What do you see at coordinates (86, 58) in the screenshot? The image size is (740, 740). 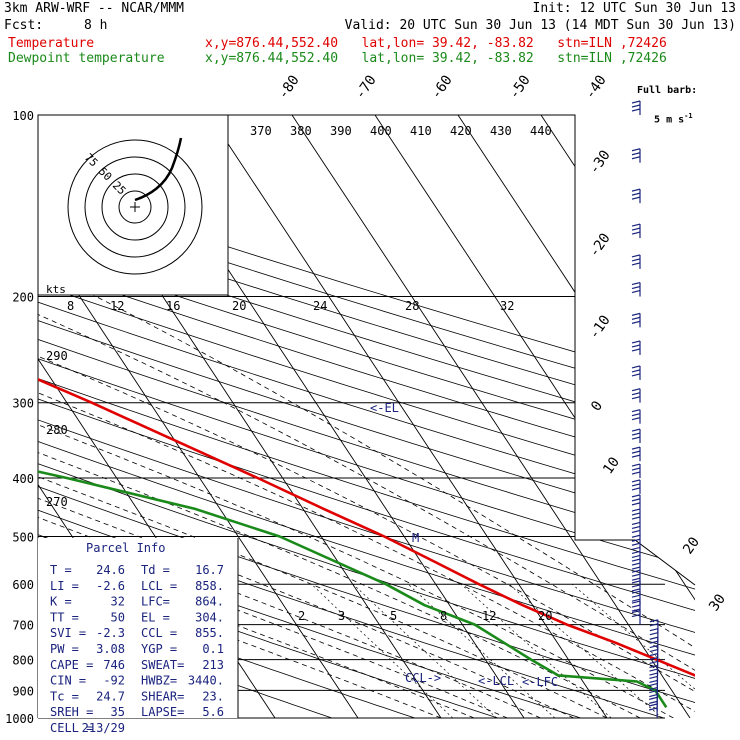 I see `legend-dewpoint-name: Dewpoint temperature` at bounding box center [86, 58].